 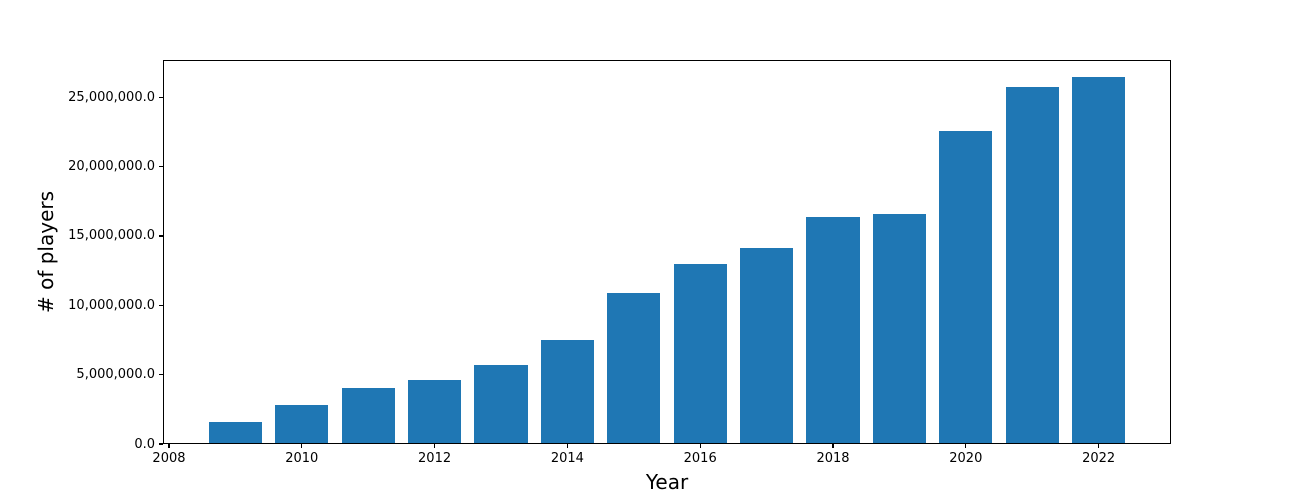 What do you see at coordinates (833, 458) in the screenshot?
I see `x-tick-label: 2018` at bounding box center [833, 458].